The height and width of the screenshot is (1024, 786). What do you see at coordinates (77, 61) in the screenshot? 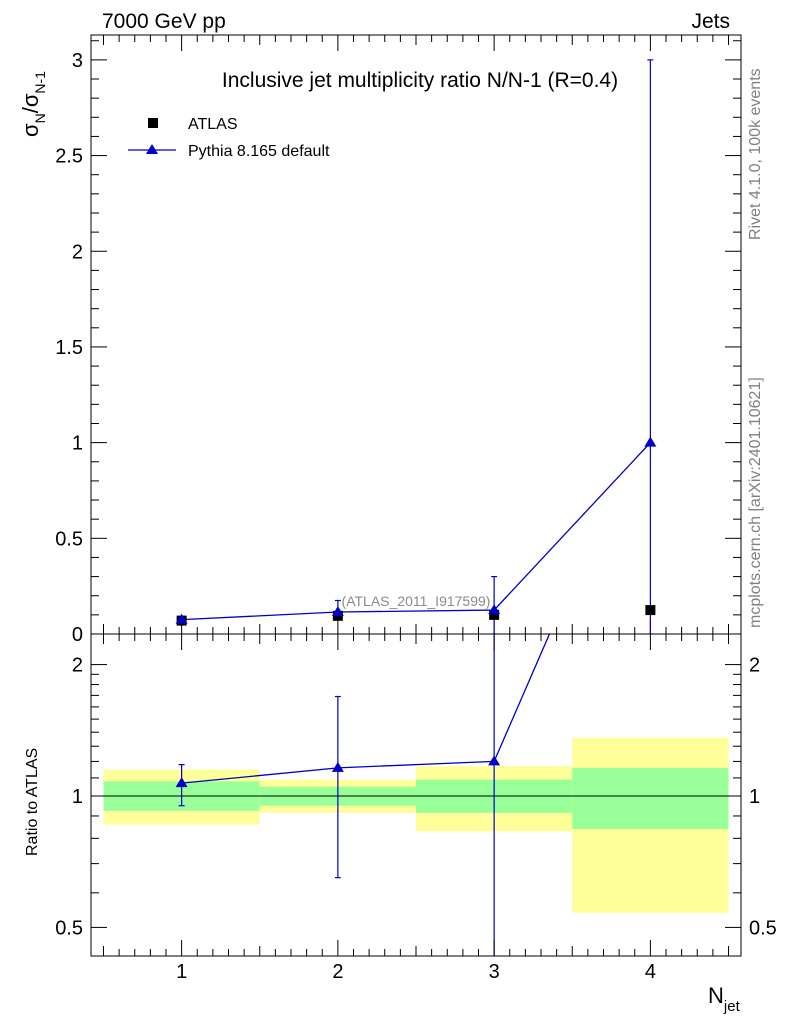
I see `main-y-tick-label: 3` at bounding box center [77, 61].